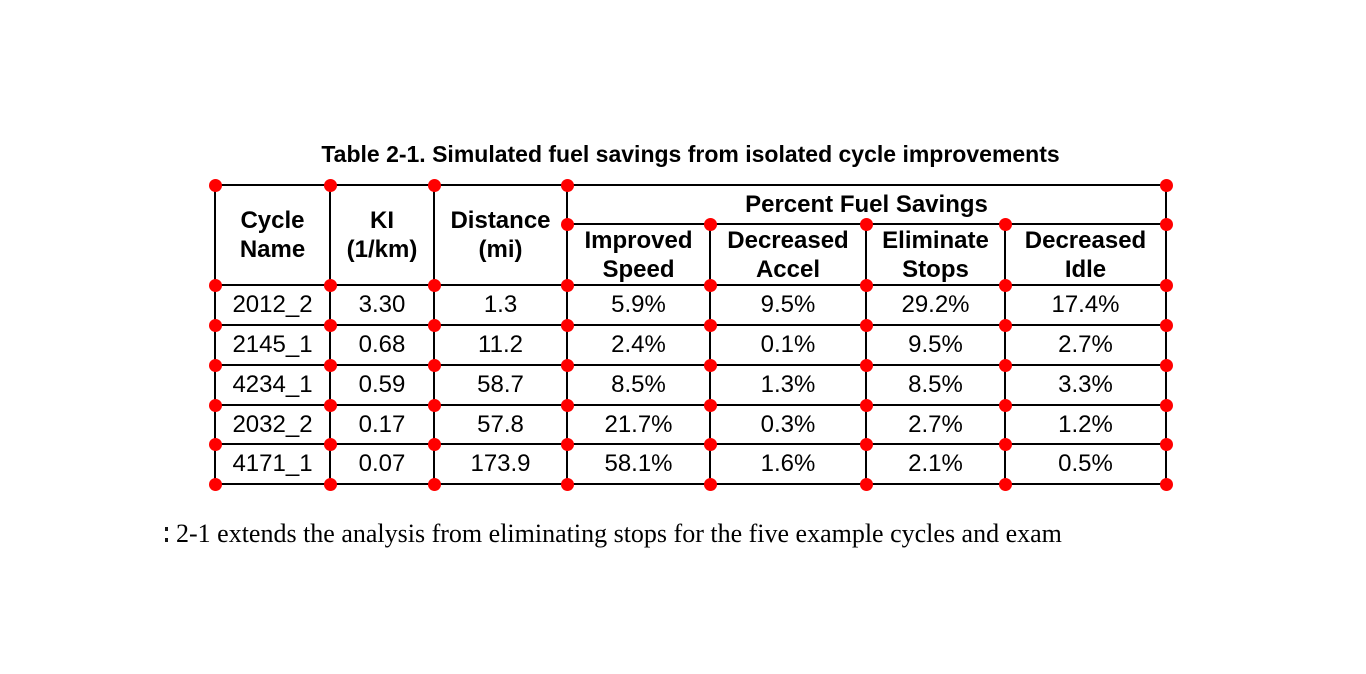  I want to click on header-cycle-name: Cycle Name, so click(272, 235).